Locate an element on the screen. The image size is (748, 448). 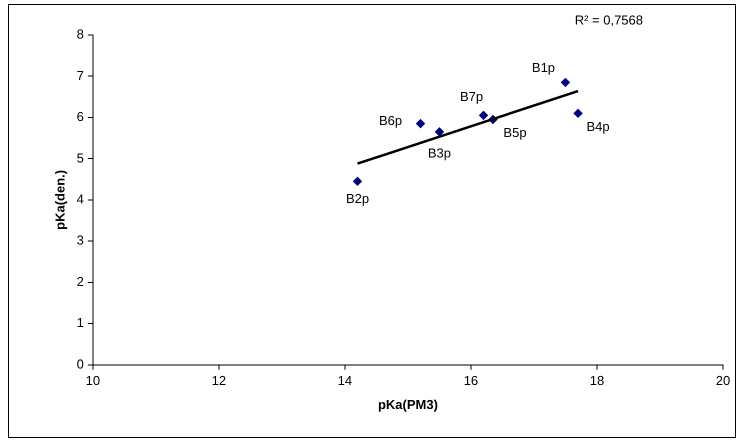
y-tick-label: 1 is located at coordinates (80, 322).